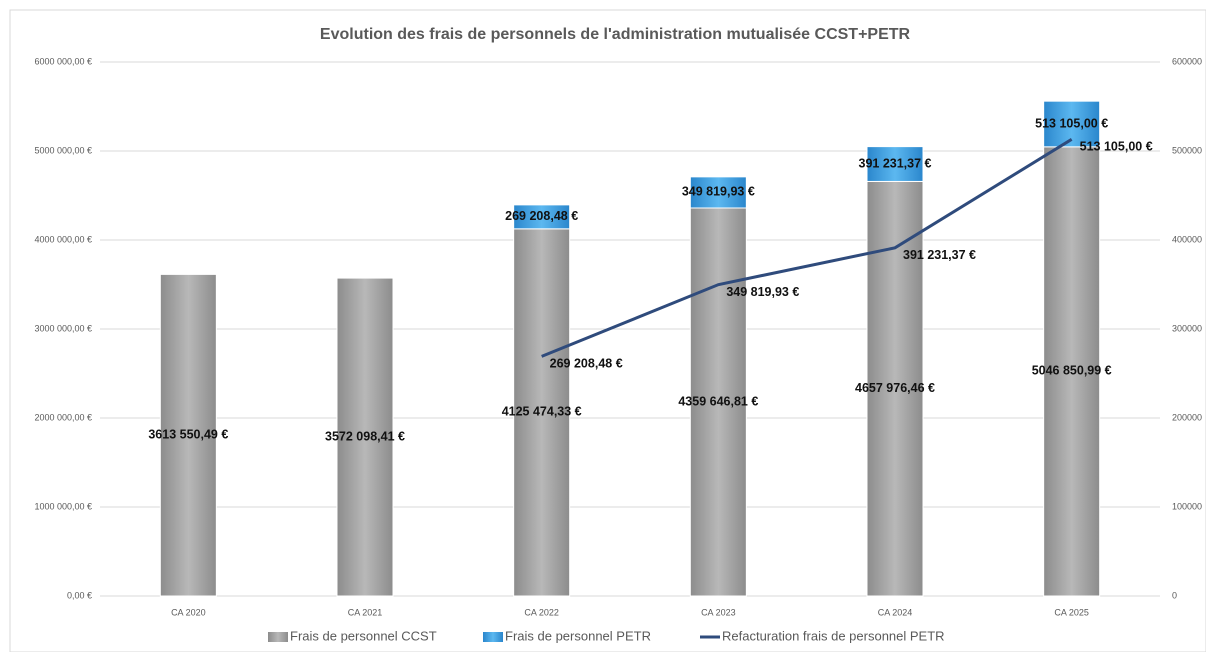 The width and height of the screenshot is (1206, 652). Describe the element at coordinates (833, 635) in the screenshot. I see `legend-label: Refacturation frais de personnel PETR` at that location.